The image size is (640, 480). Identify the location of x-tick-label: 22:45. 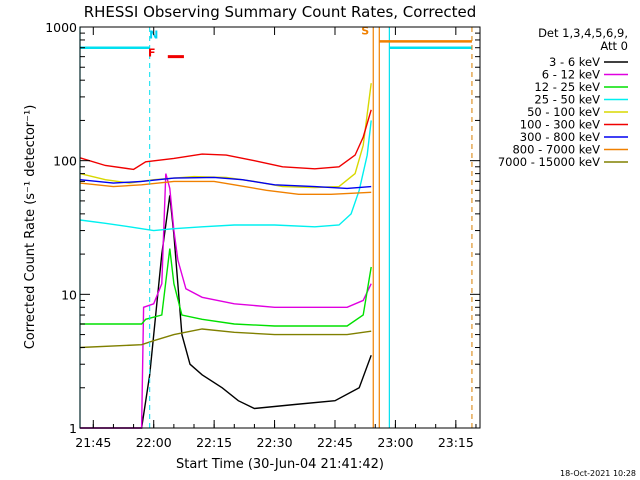
(335, 442).